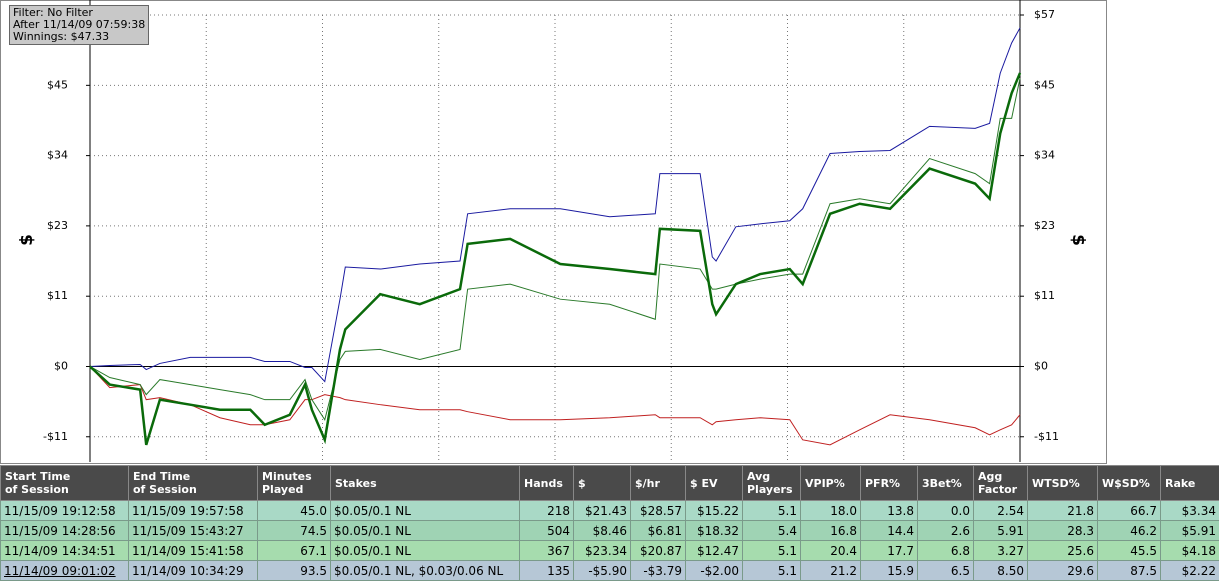  I want to click on cell-text: 17.7, so click(900, 551).